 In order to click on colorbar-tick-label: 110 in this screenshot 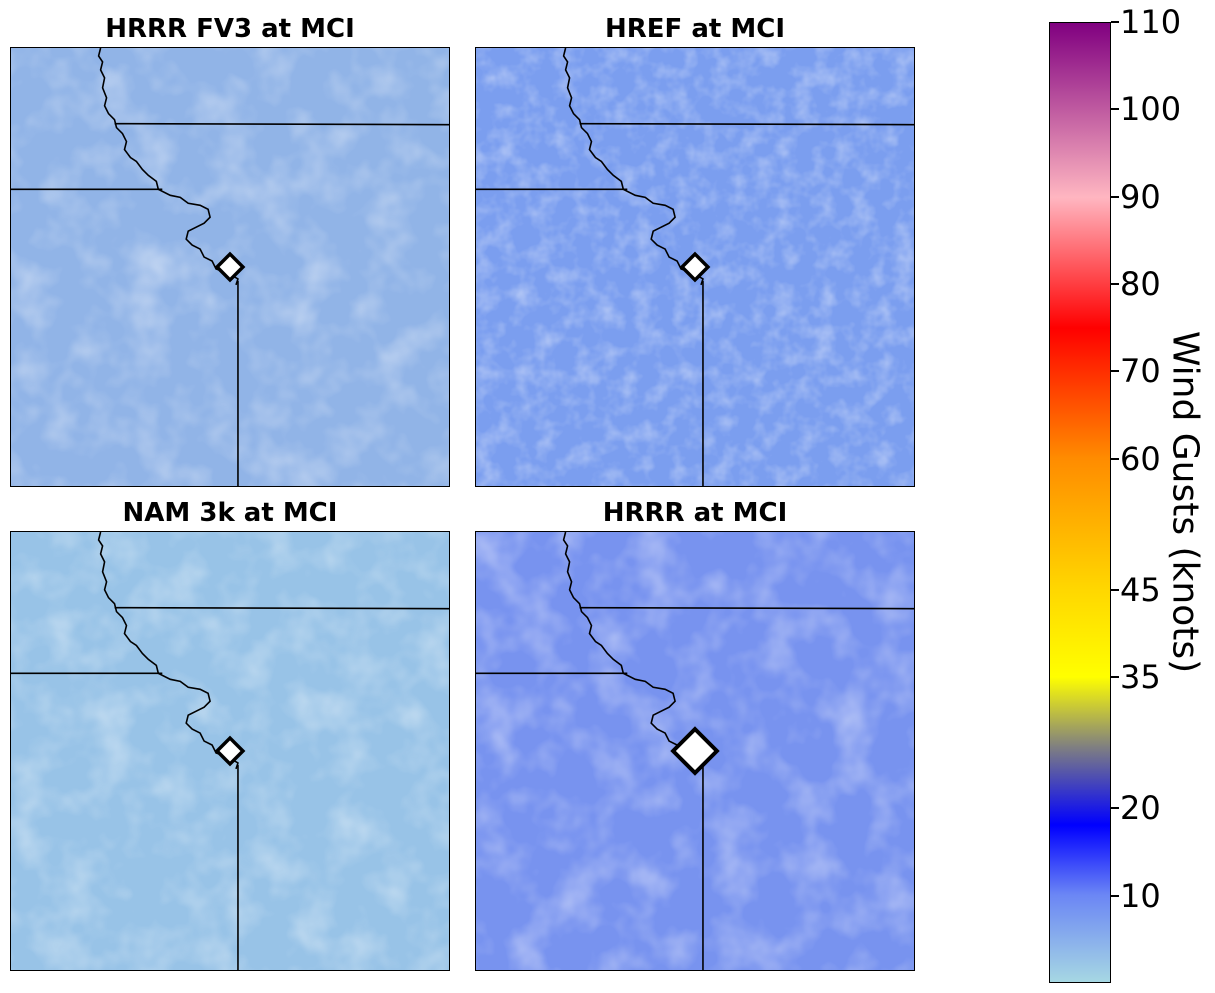, I will do `click(1151, 22)`.